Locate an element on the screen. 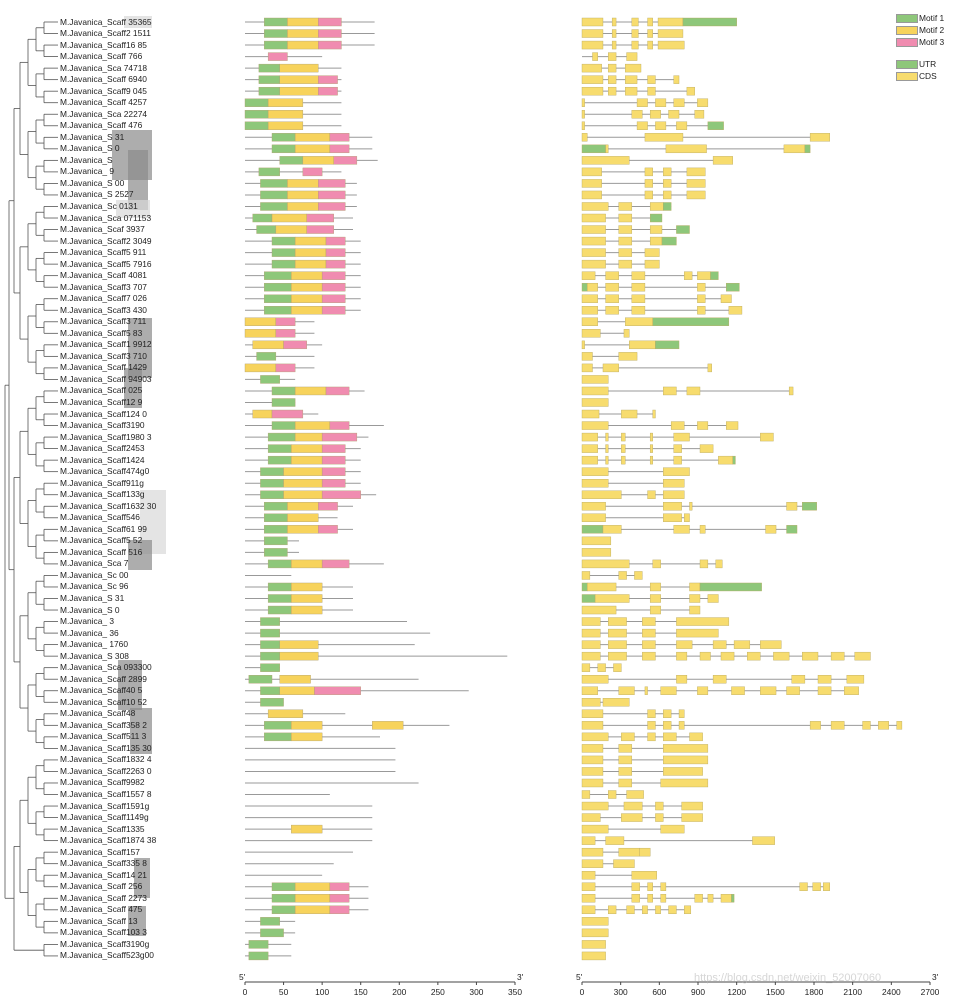 The width and height of the screenshot is (970, 1000). gene-label: M.Javanica_Scaff5 83 is located at coordinates (101, 332).